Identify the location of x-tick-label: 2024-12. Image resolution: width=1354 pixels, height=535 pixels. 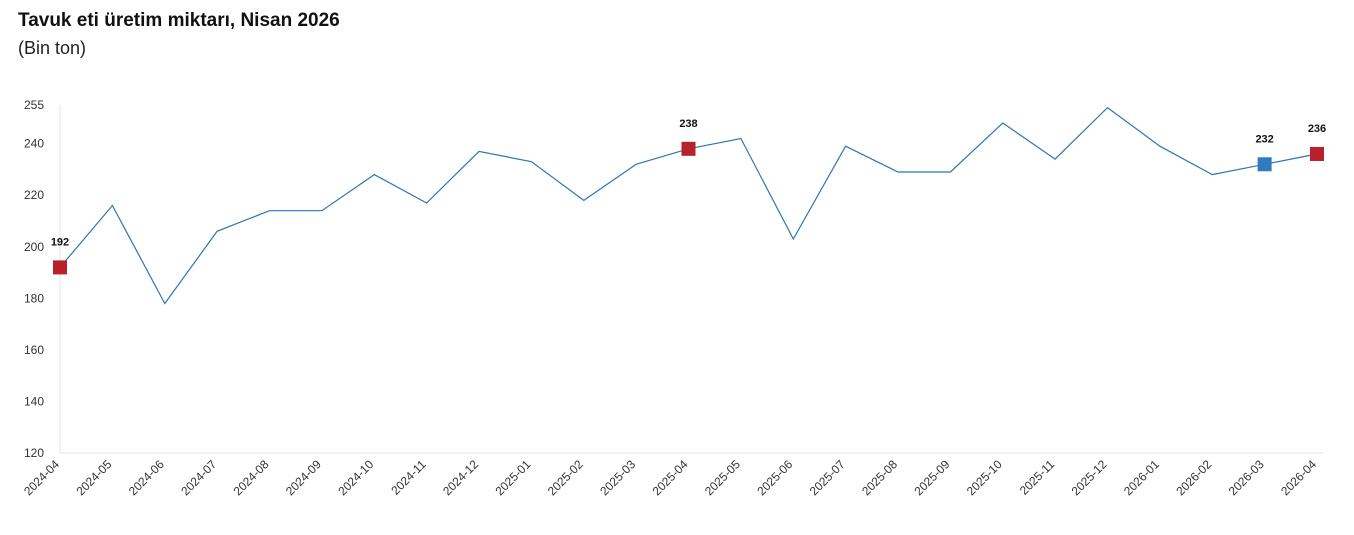
(460, 477).